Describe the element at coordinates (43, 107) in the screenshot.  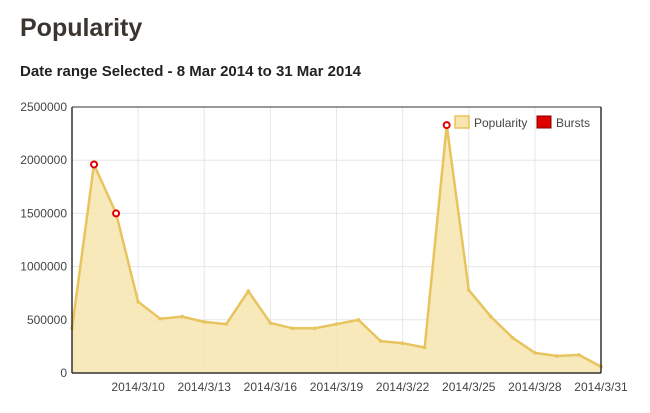
I see `y-tick-label: 2500000` at that location.